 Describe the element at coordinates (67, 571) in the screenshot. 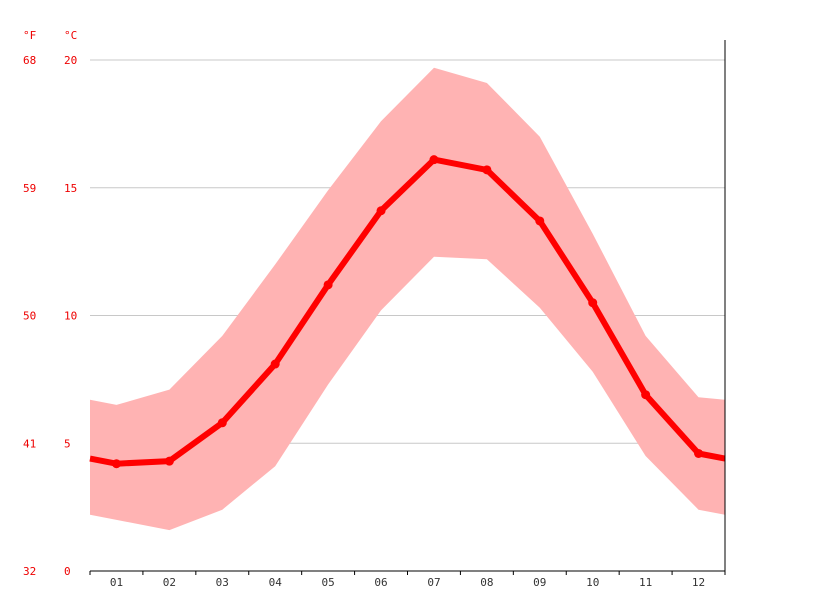

I see `y-tick-label-c-0: 0` at that location.